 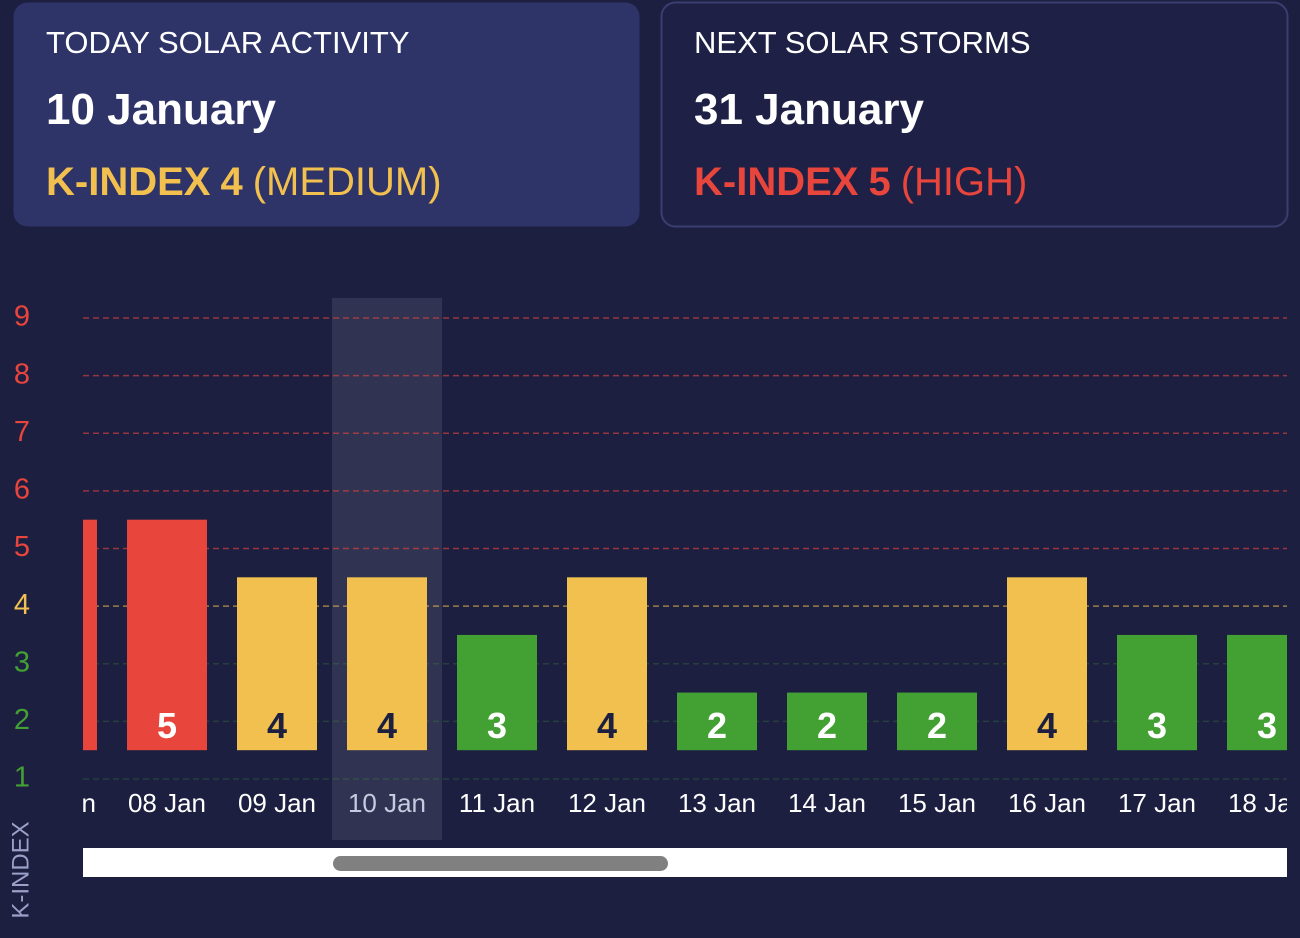 What do you see at coordinates (167, 725) in the screenshot?
I see `bar-value-label: 5` at bounding box center [167, 725].